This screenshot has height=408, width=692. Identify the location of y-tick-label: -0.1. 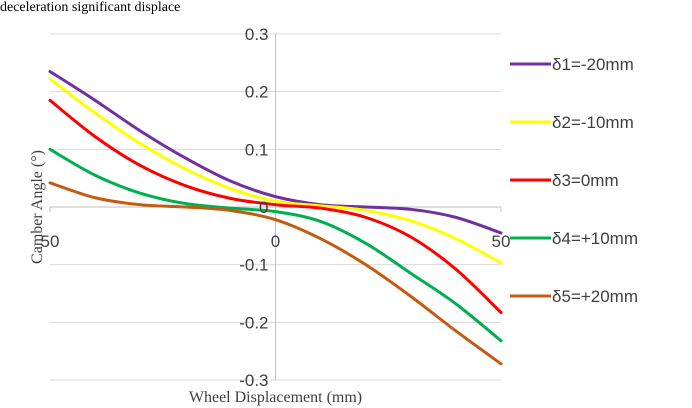
(253, 265).